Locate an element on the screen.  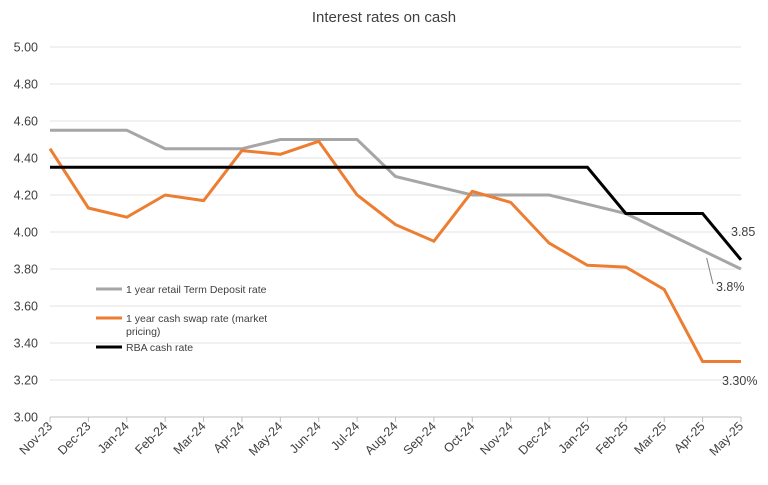
x-tick-label: Mar-25 is located at coordinates (650, 438).